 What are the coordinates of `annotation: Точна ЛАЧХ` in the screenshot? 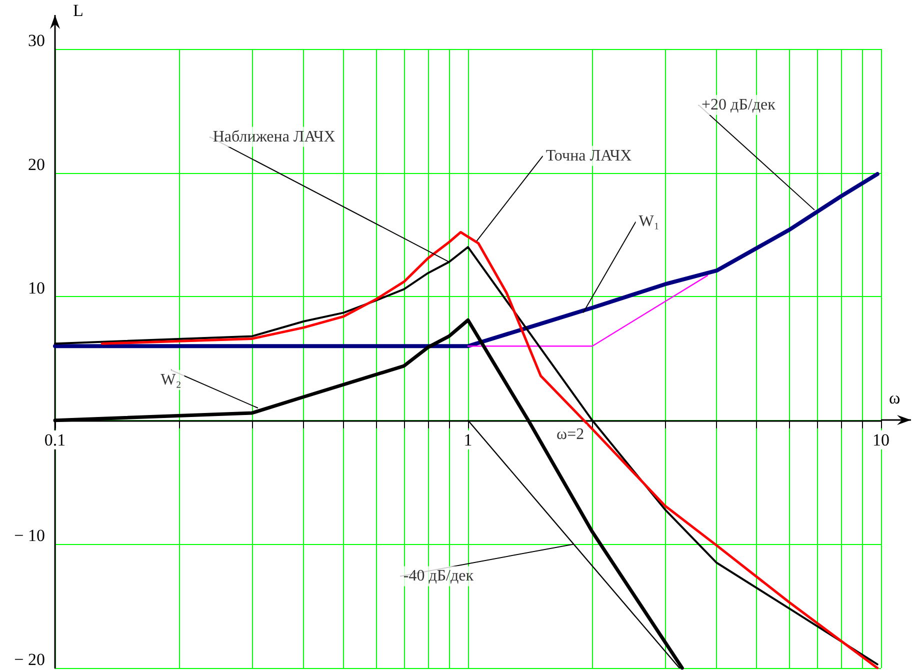 It's located at (589, 155).